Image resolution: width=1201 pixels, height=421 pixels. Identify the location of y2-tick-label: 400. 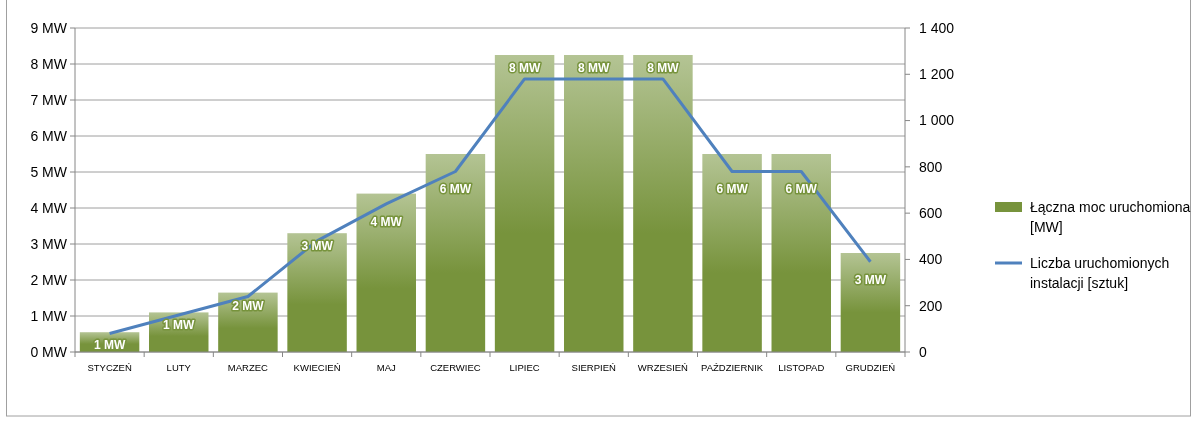
(931, 259).